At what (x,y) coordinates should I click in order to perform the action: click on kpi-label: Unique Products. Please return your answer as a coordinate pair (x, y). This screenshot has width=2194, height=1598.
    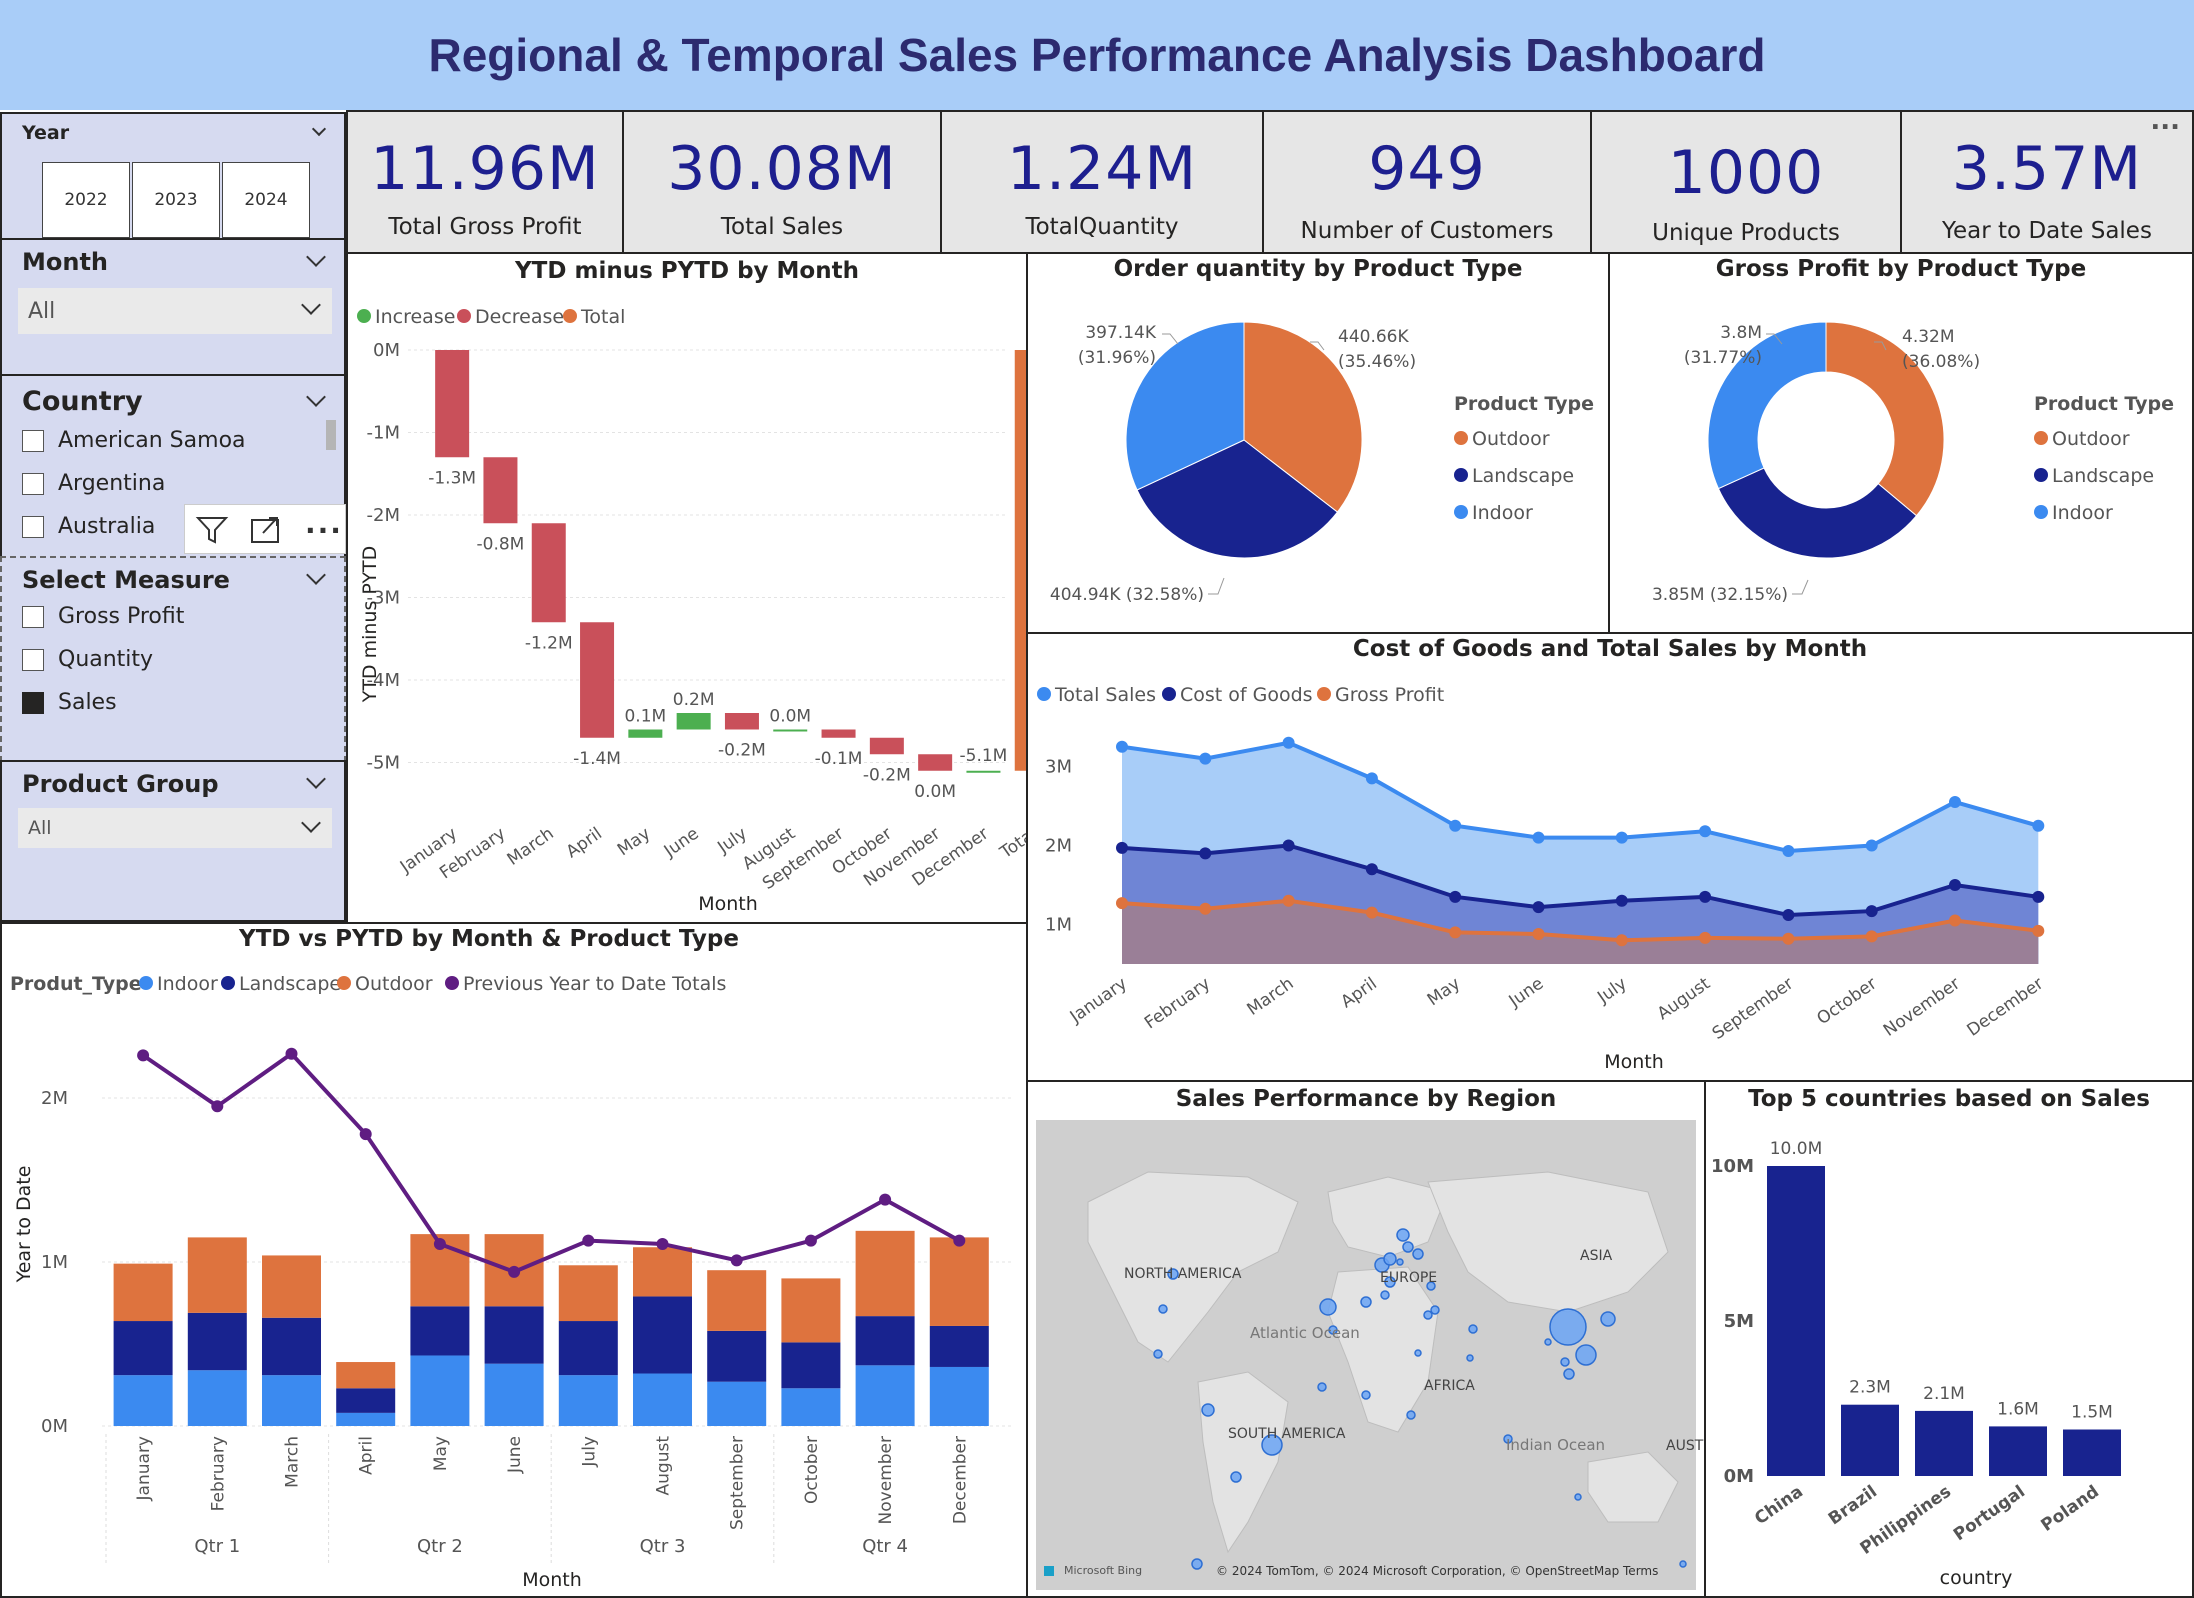
    Looking at the image, I should click on (1746, 233).